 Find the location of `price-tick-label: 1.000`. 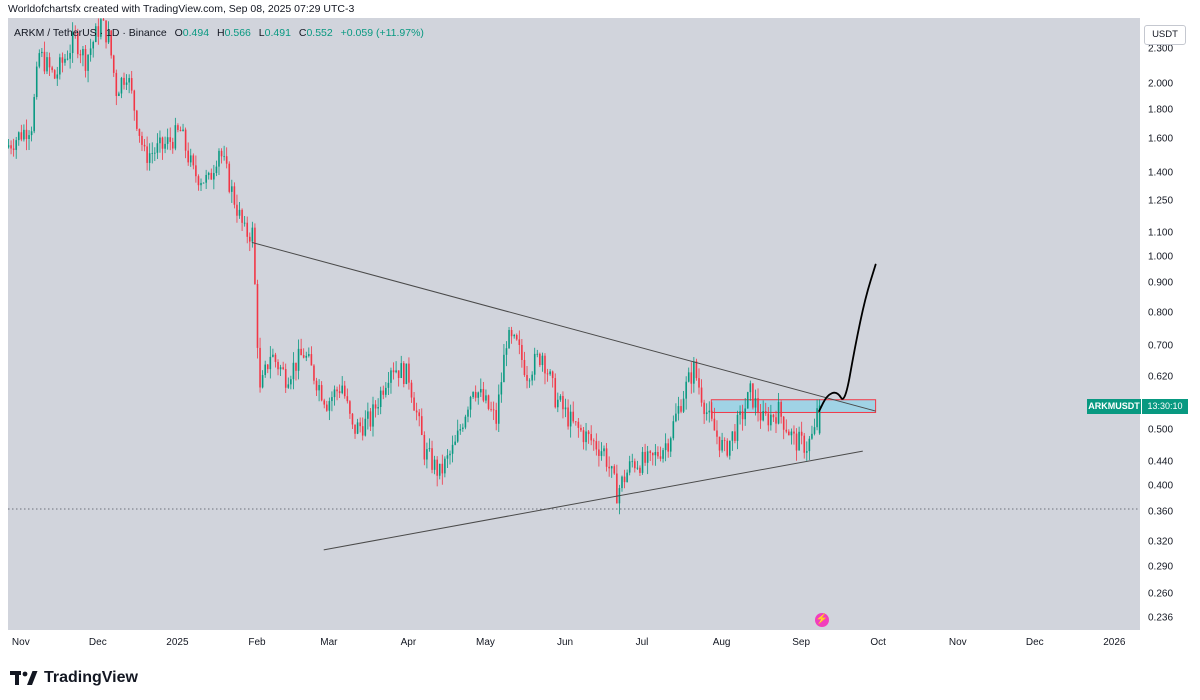

price-tick-label: 1.000 is located at coordinates (1161, 257).